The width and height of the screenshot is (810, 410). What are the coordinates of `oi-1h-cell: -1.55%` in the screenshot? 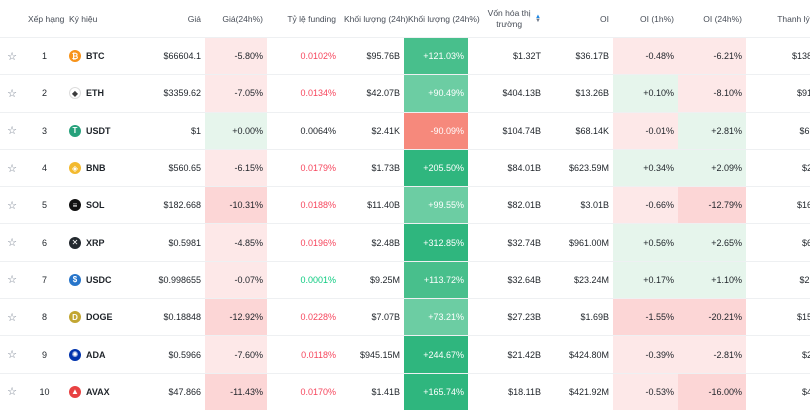 It's located at (645, 317).